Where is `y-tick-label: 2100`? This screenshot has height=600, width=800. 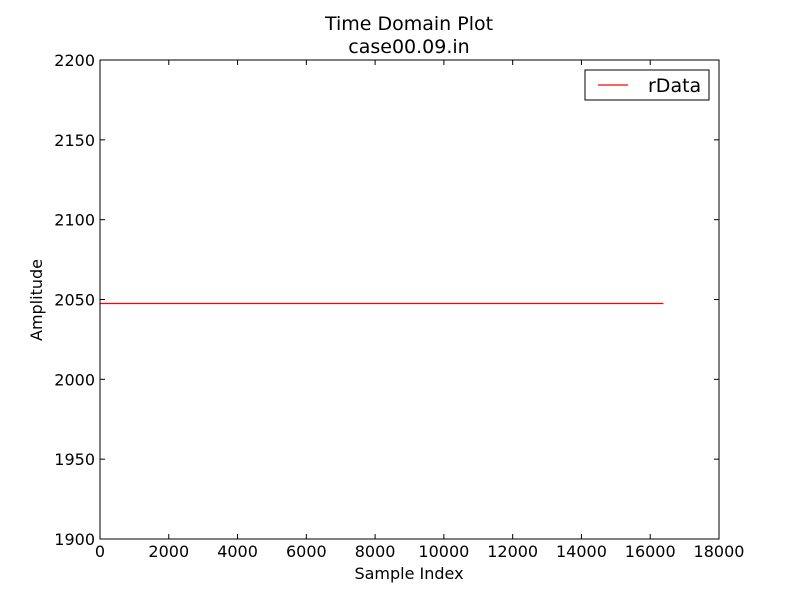
y-tick-label: 2100 is located at coordinates (74, 220).